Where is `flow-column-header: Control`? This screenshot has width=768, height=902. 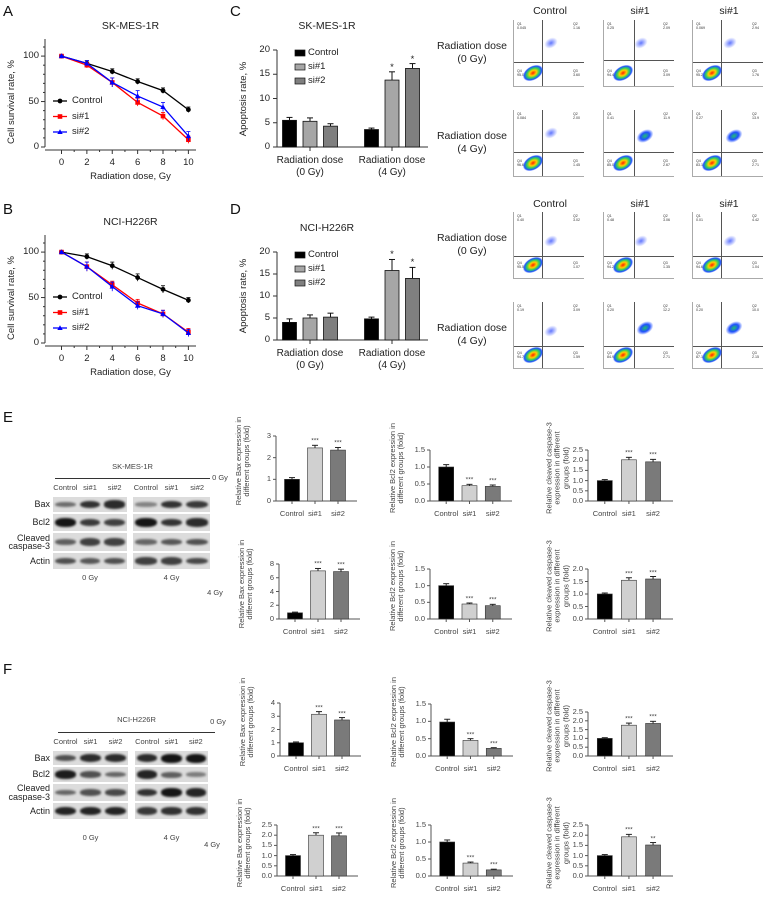 flow-column-header: Control is located at coordinates (550, 204).